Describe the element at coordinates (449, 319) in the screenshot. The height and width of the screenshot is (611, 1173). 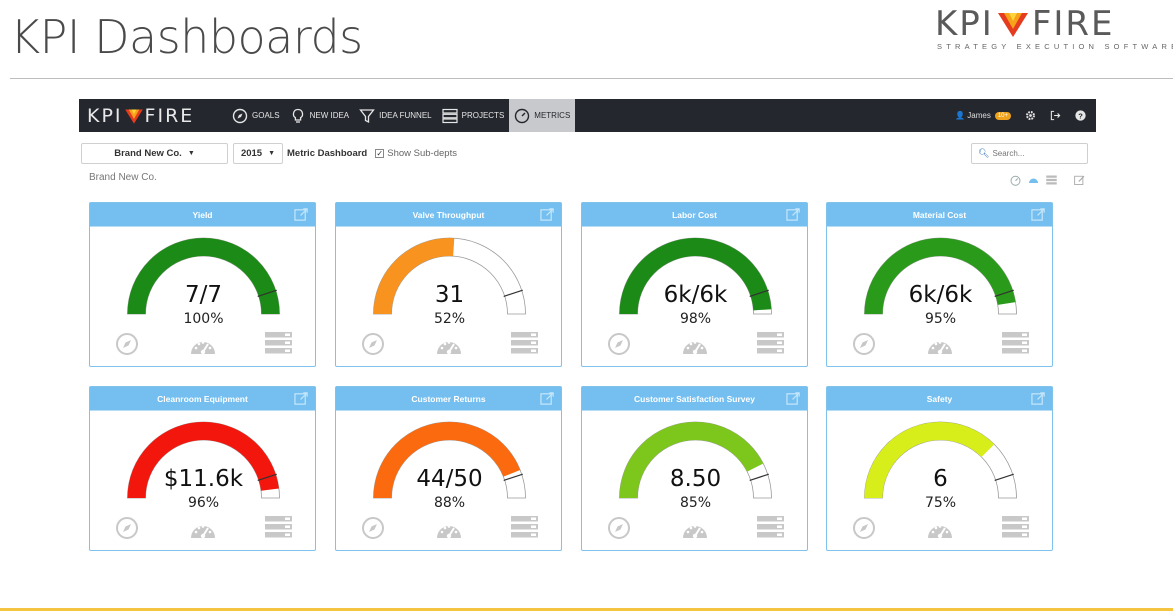
I see `metric-percent: 52%` at that location.